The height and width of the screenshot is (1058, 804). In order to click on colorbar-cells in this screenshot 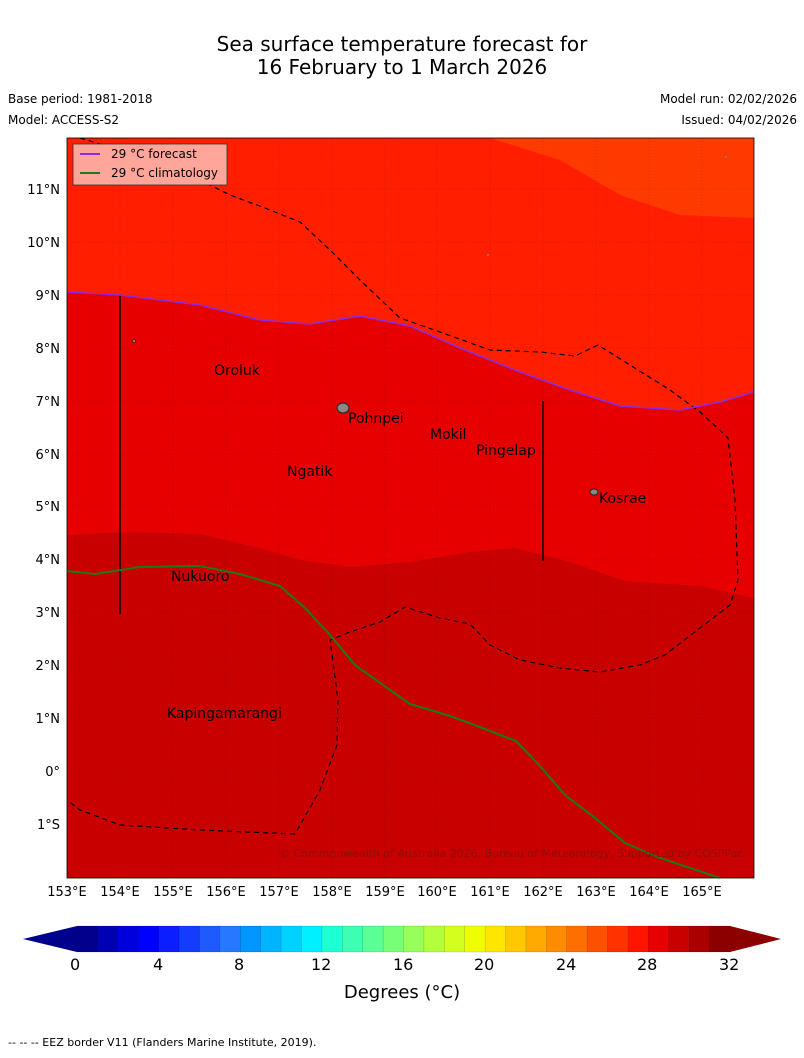, I will do `click(403, 939)`.